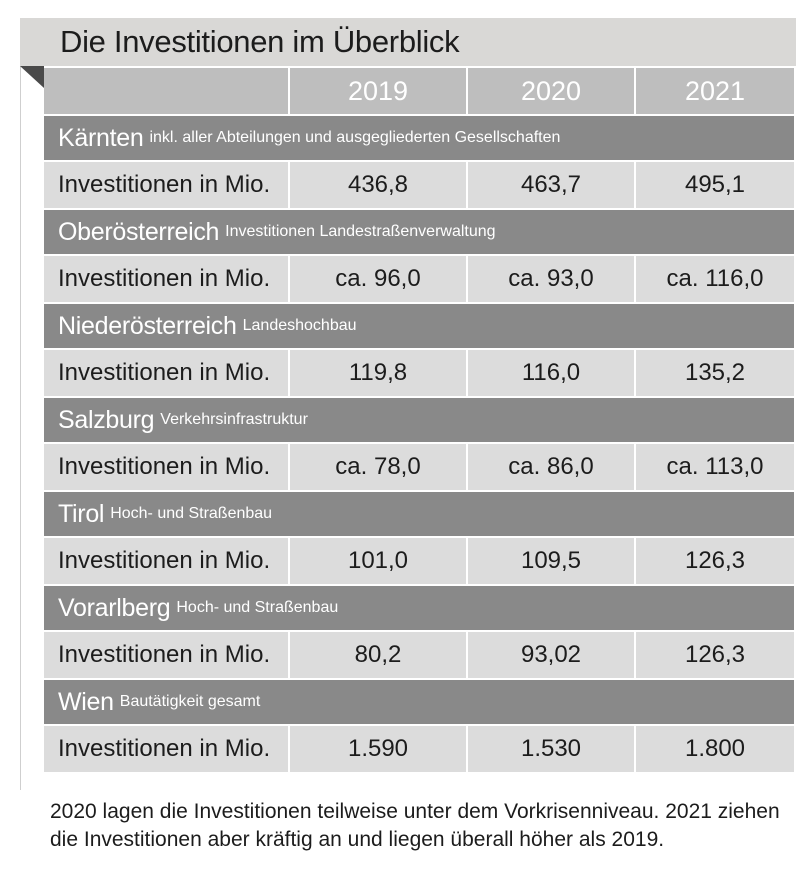 Image resolution: width=800 pixels, height=880 pixels. Describe the element at coordinates (419, 608) in the screenshot. I see `region-header: Vorarlberg Hoch- und Straßenbau` at that location.